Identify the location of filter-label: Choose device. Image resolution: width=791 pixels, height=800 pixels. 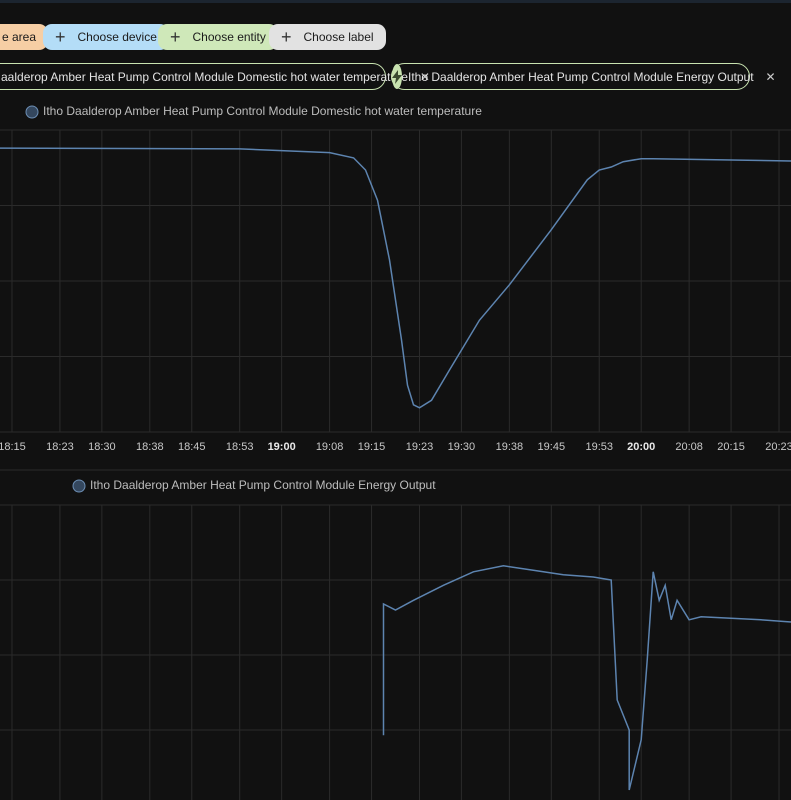
(117, 37).